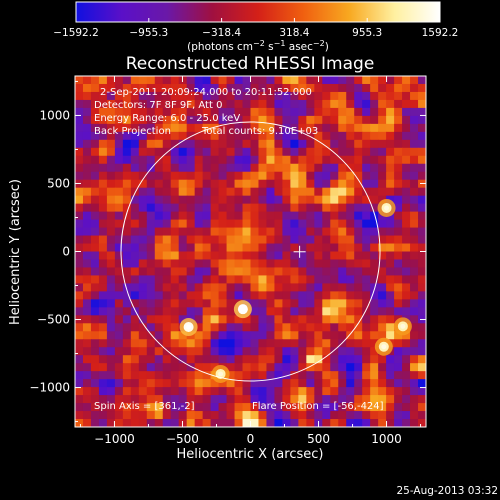 The image size is (500, 500). I want to click on y-tick-label: −500, so click(53, 320).